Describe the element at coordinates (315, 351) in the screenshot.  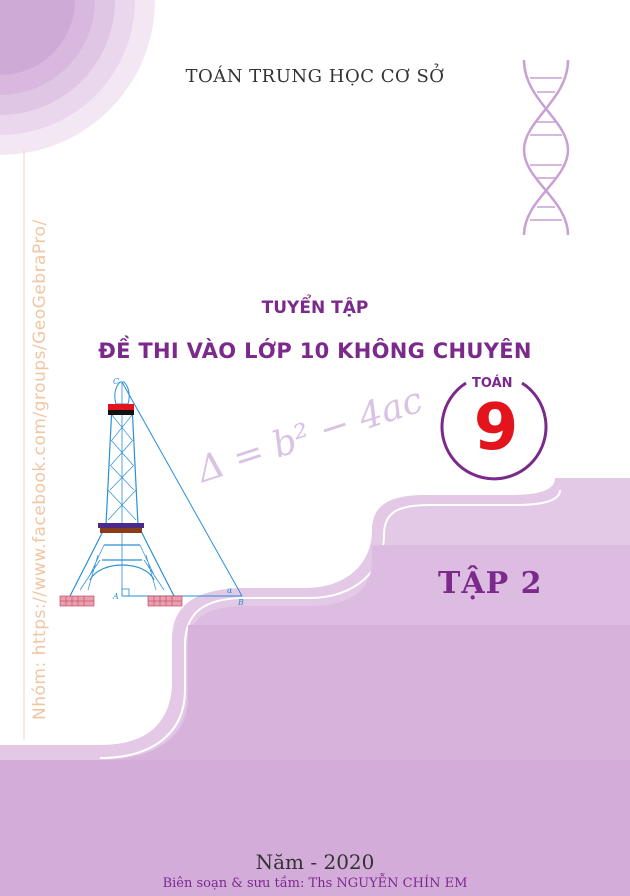
I see `book-title: ĐỀ THI VÀO LỚP 10 KHÔNG CHUYÊN` at that location.